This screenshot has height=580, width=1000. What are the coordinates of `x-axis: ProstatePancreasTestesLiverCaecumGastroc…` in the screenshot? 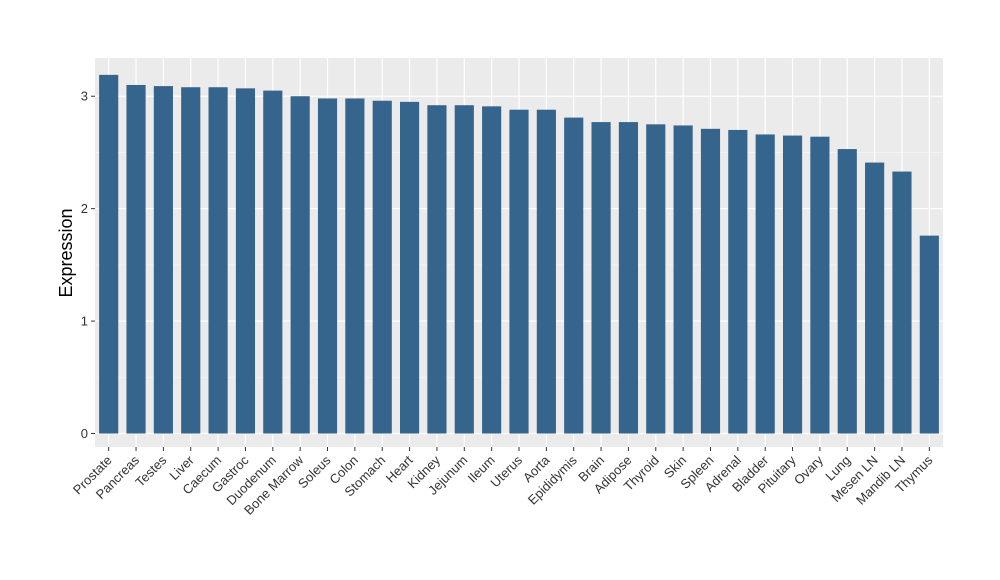 It's located at (503, 482).